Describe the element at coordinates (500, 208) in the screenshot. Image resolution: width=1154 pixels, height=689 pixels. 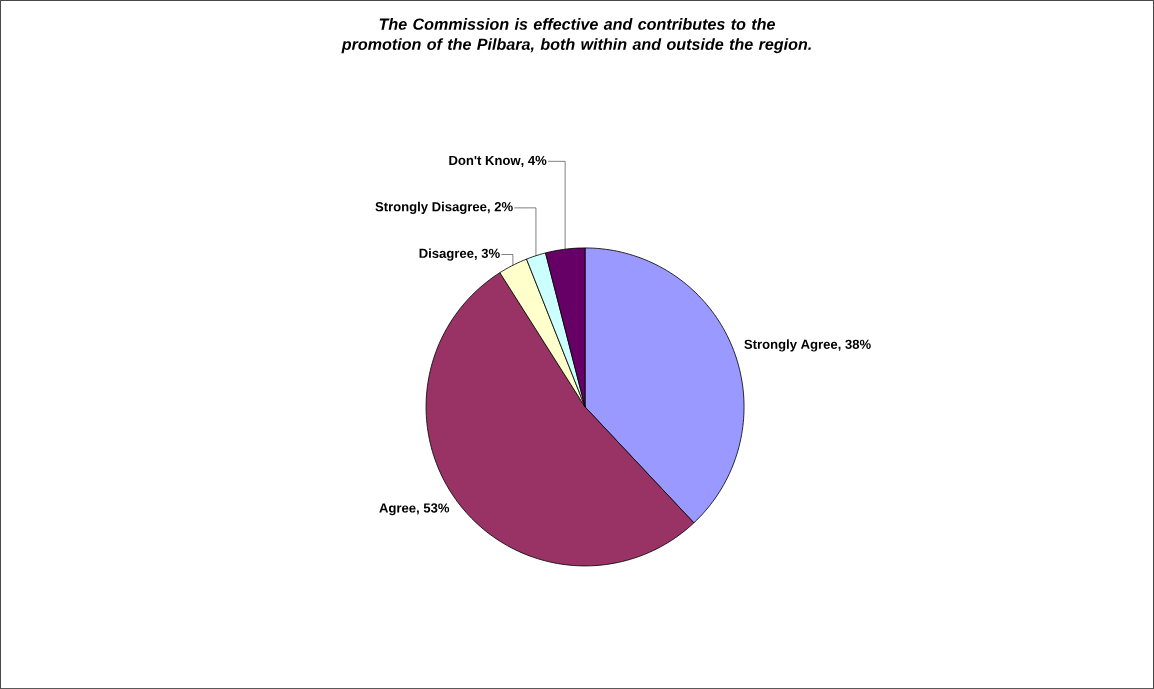
I see `data-label: , 2%` at that location.